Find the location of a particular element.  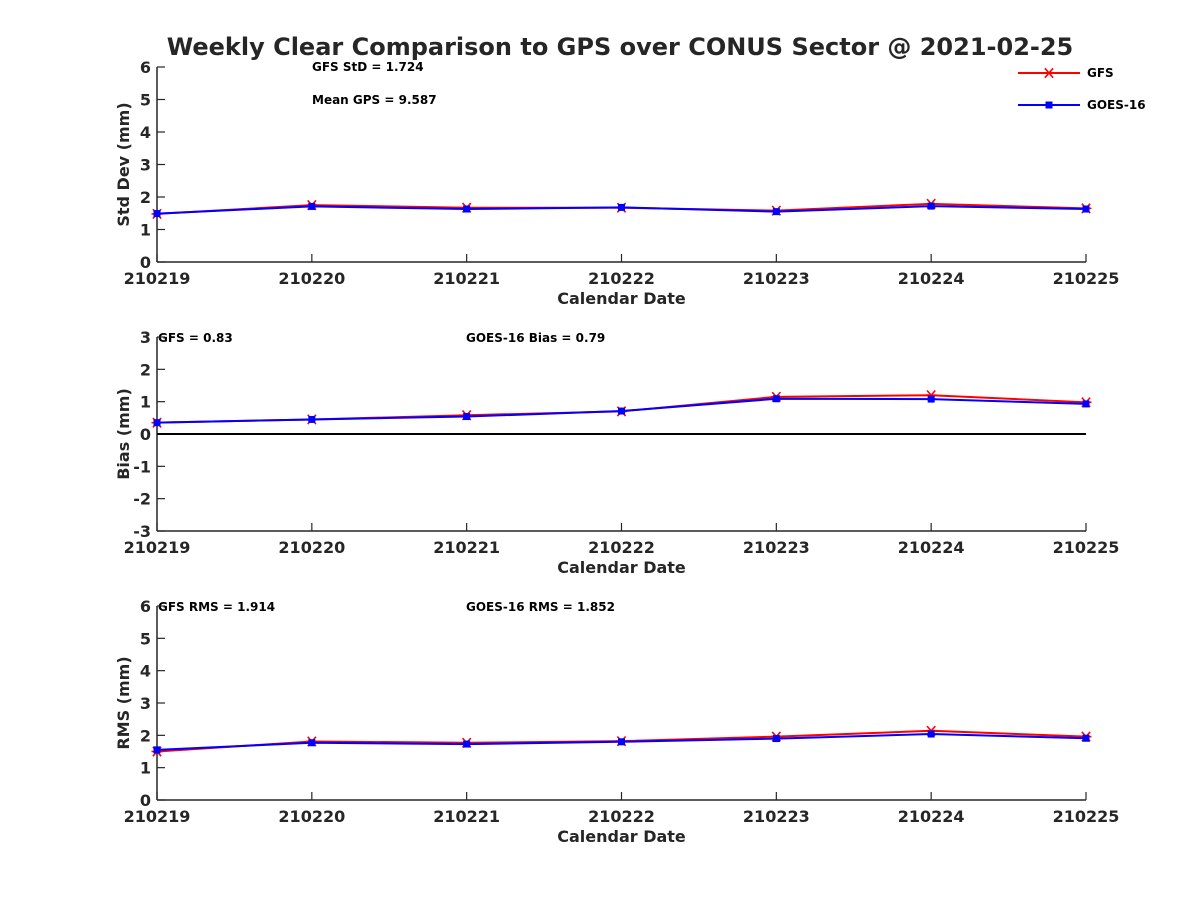

y-tick-label: -2 is located at coordinates (142, 499).